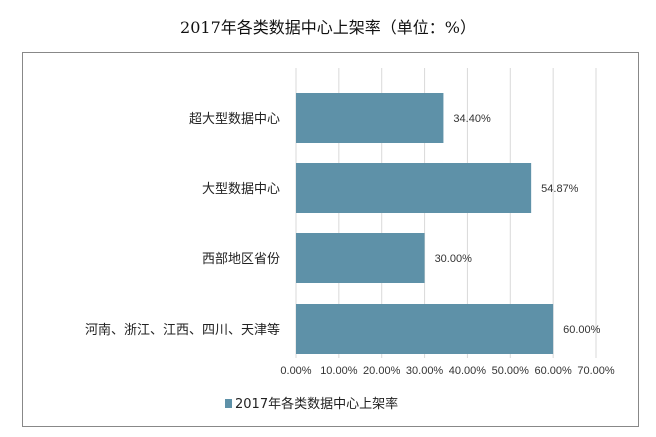 This screenshot has width=656, height=437. What do you see at coordinates (468, 371) in the screenshot?
I see `x-tick-label: 40.00%` at bounding box center [468, 371].